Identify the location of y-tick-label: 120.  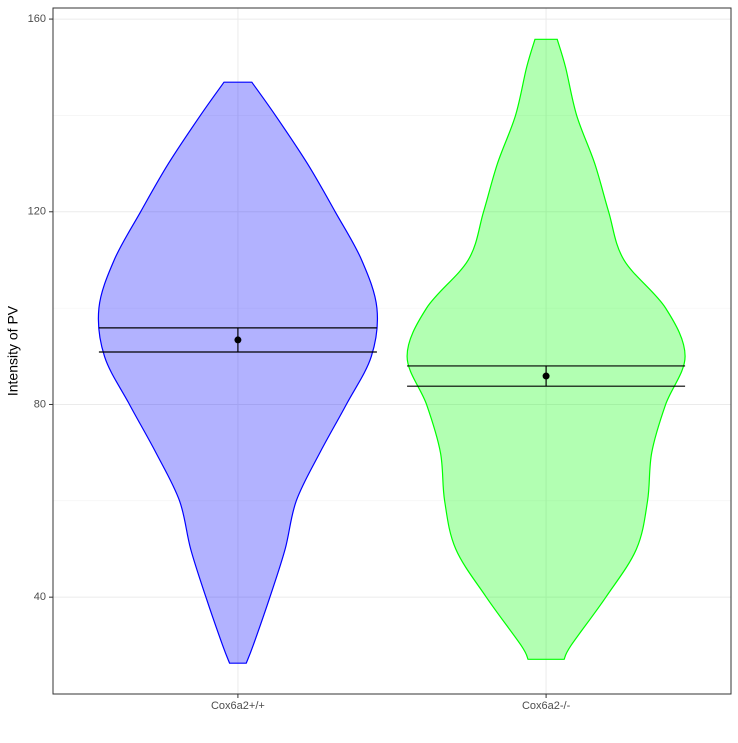
(37, 212).